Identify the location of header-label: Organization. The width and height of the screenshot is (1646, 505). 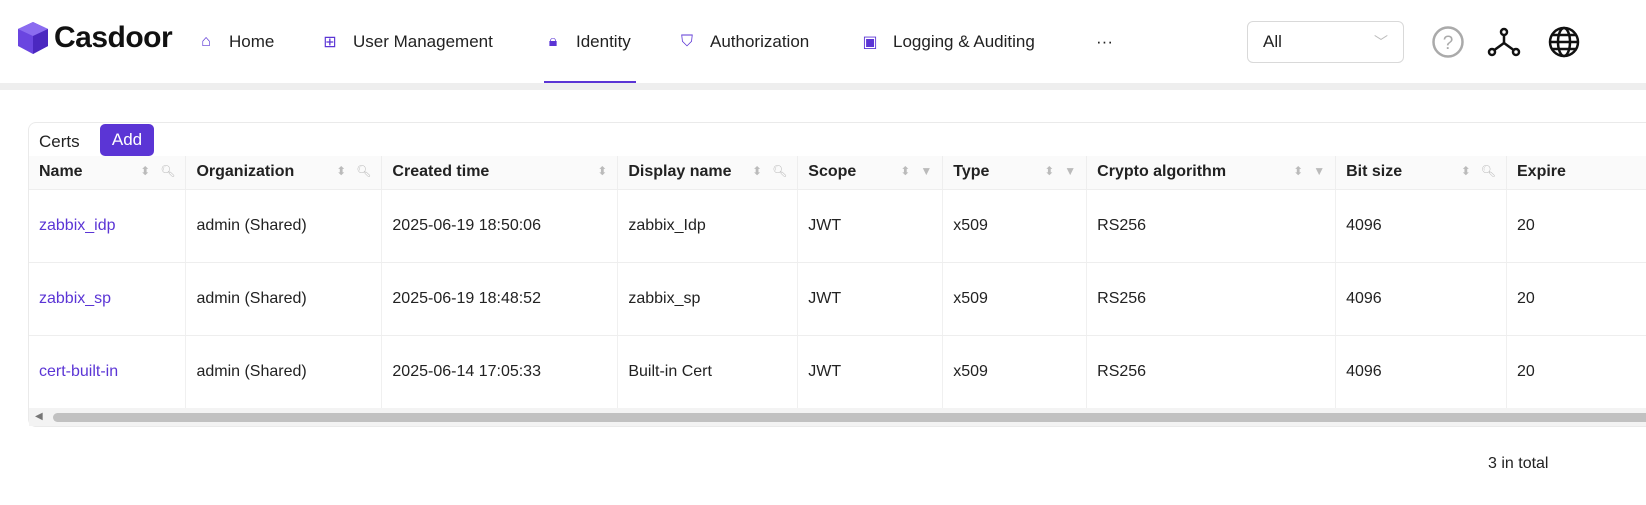
(245, 172).